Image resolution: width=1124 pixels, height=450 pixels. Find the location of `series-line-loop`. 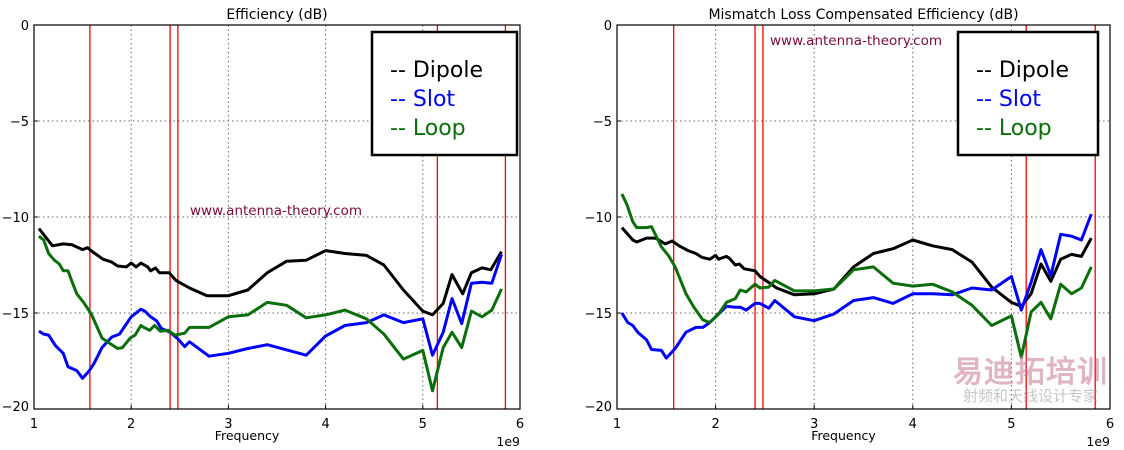

series-line-loop is located at coordinates (270, 314).